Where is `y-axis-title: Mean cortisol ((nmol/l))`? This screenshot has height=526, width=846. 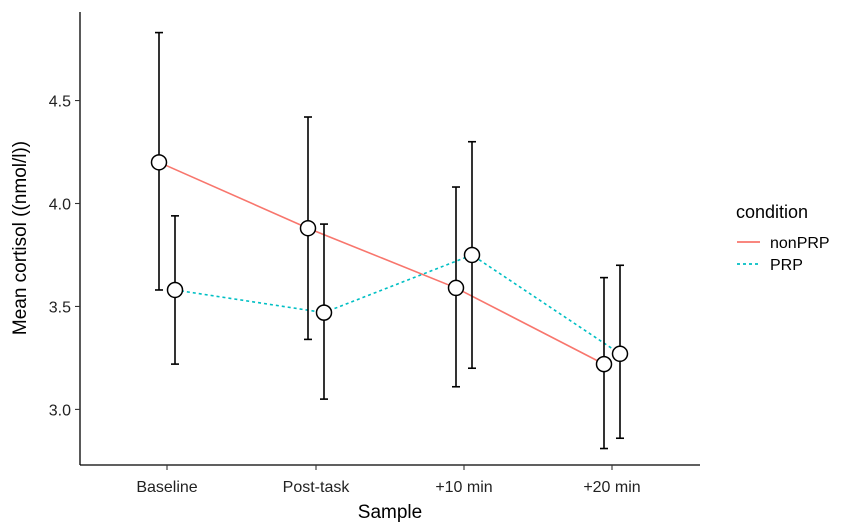 y-axis-title: Mean cortisol ((nmol/l)) is located at coordinates (20, 238).